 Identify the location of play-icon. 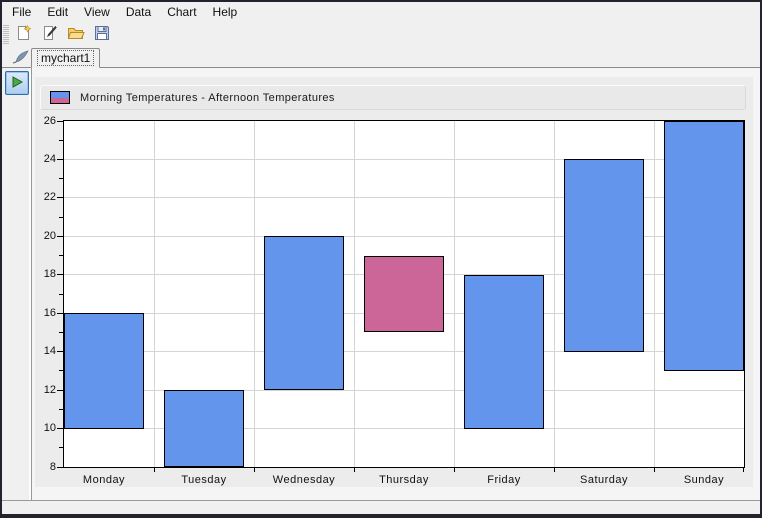
(17, 83).